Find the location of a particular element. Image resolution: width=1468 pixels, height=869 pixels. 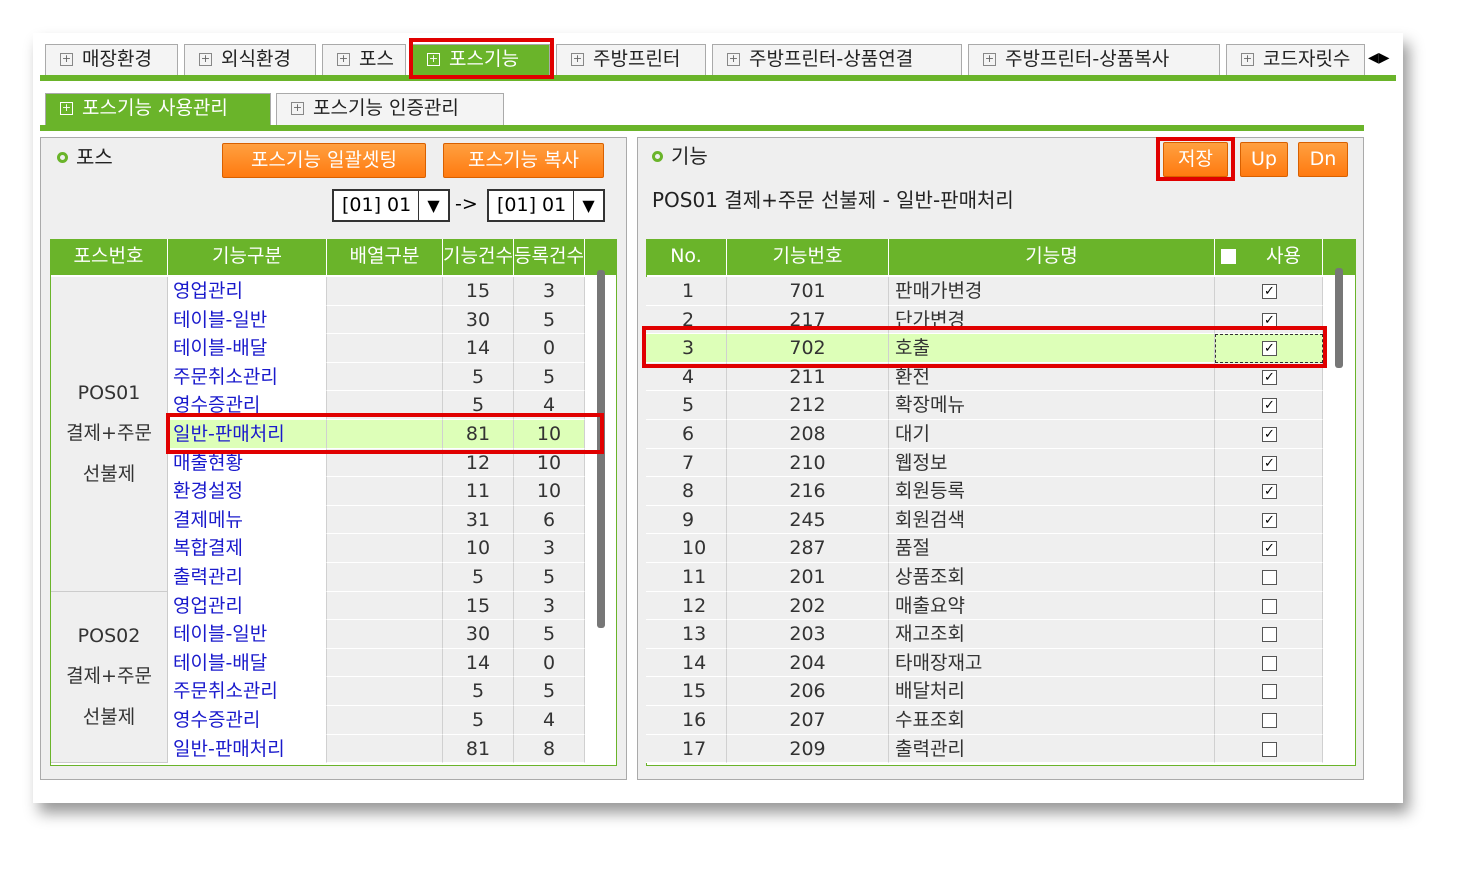

tab: 주방프린터-상품연결 is located at coordinates (837, 59).